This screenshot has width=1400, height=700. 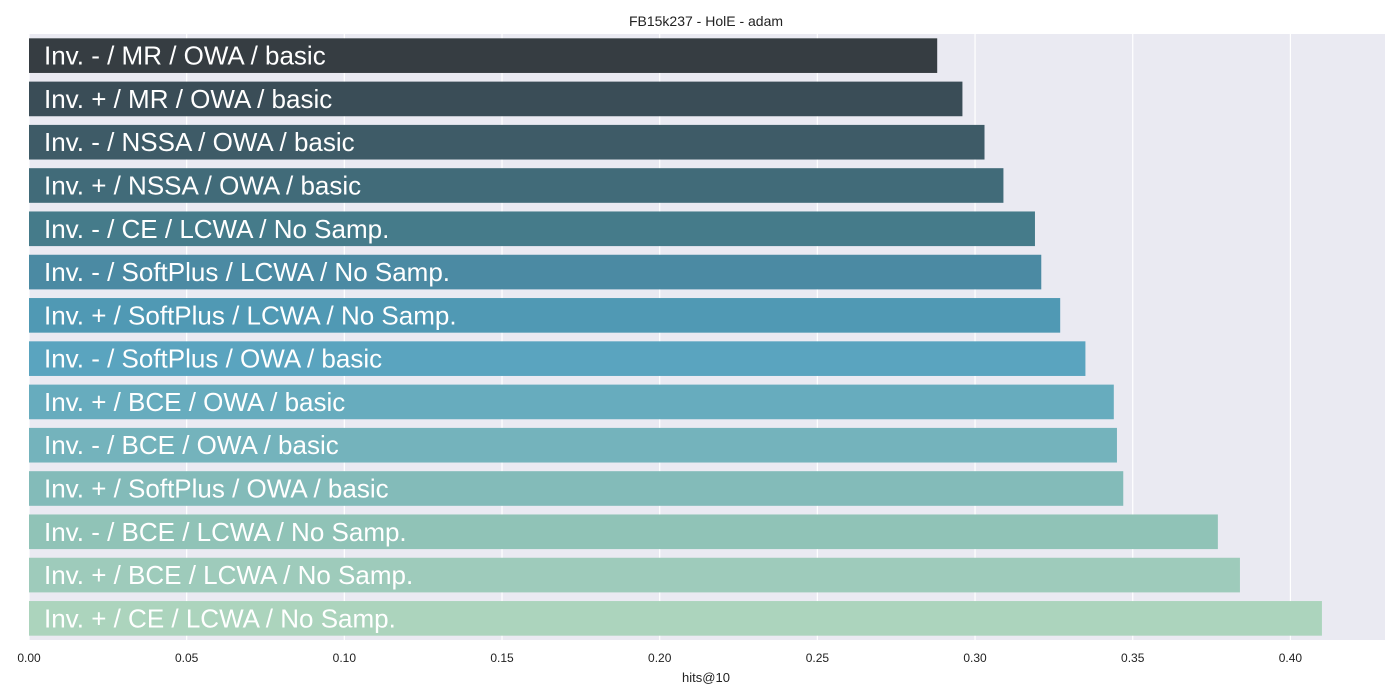 What do you see at coordinates (228, 575) in the screenshot?
I see `bar-label: Inv. + / BCE / LCWA / No Samp.` at bounding box center [228, 575].